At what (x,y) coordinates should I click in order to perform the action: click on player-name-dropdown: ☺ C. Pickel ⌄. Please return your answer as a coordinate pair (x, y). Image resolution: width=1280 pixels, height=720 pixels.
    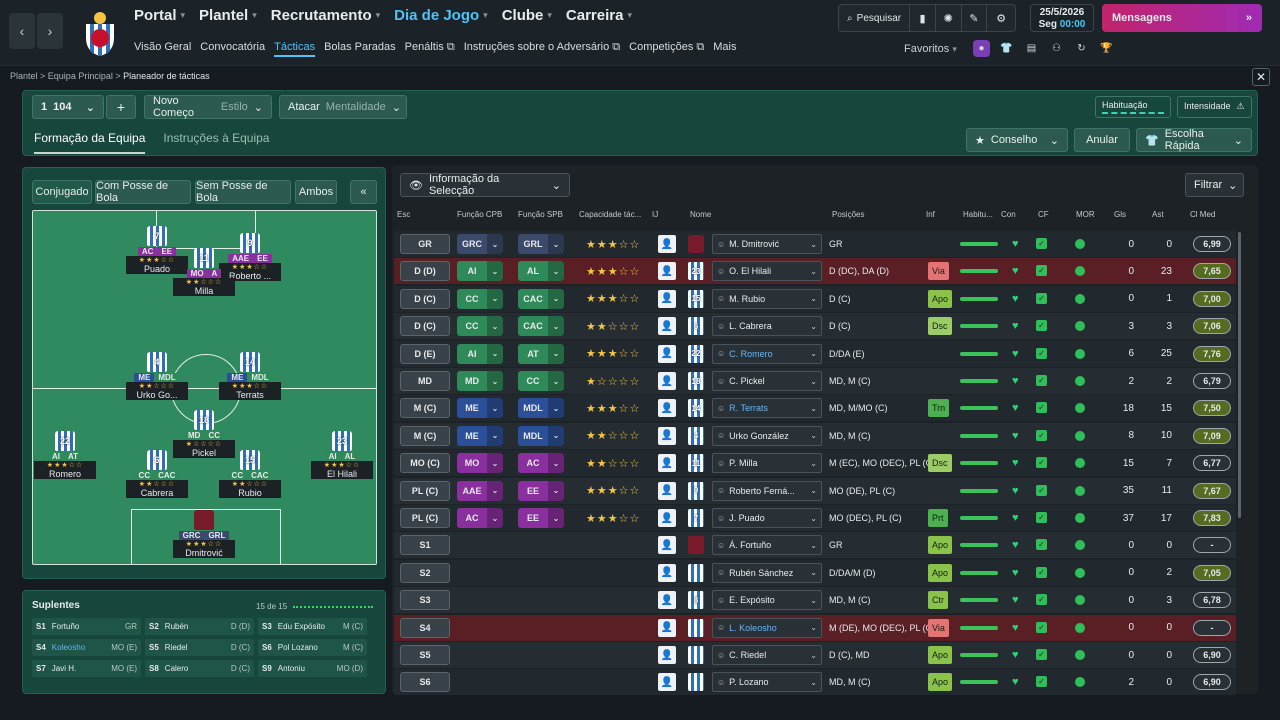
    Looking at the image, I should click on (767, 381).